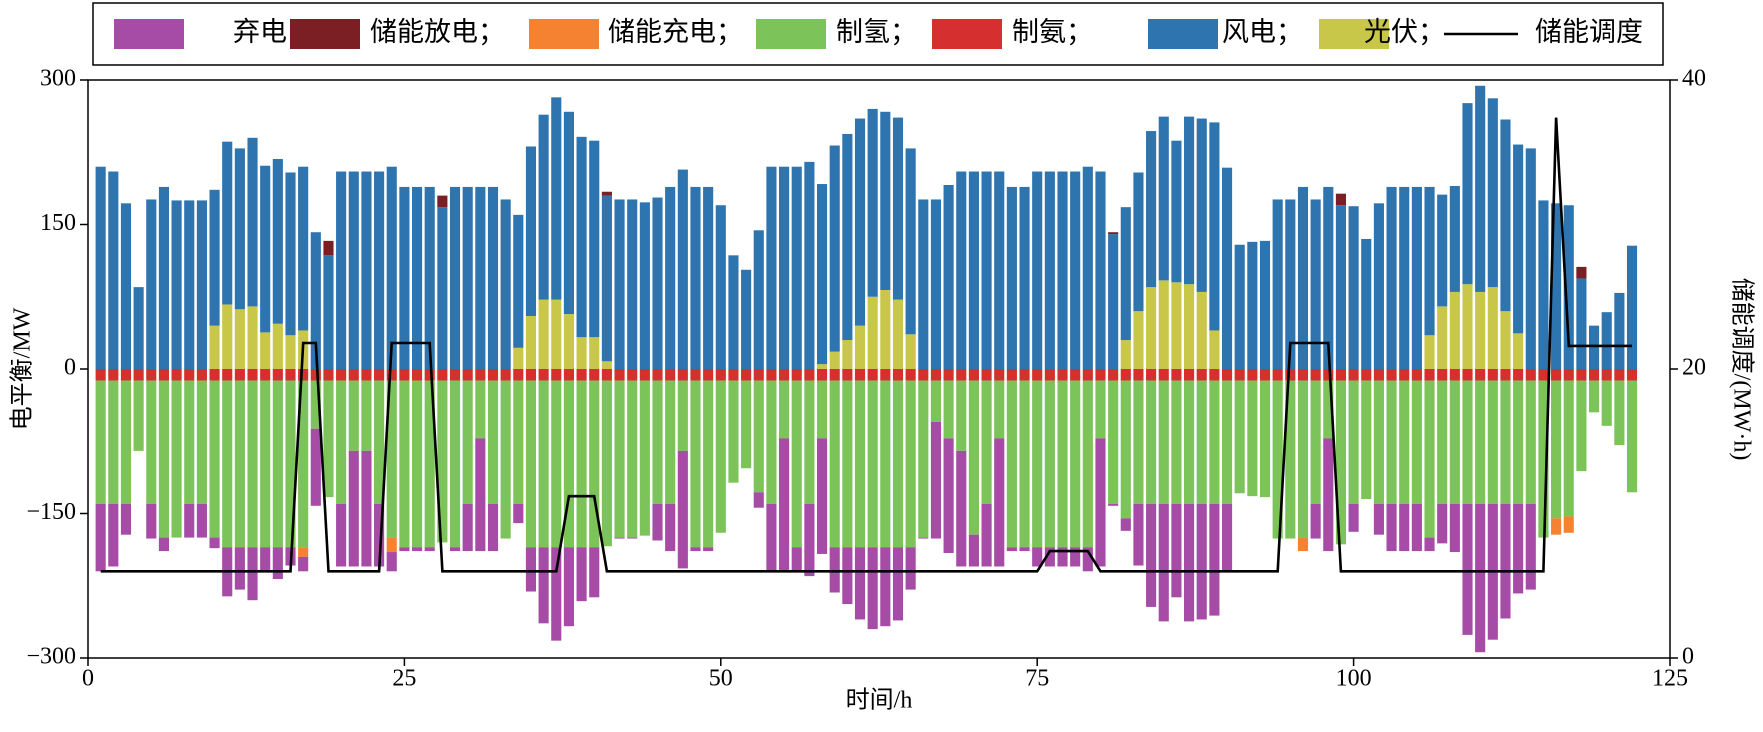 This screenshot has width=1763, height=732. I want to click on y-tick-label: 0, so click(70, 368).